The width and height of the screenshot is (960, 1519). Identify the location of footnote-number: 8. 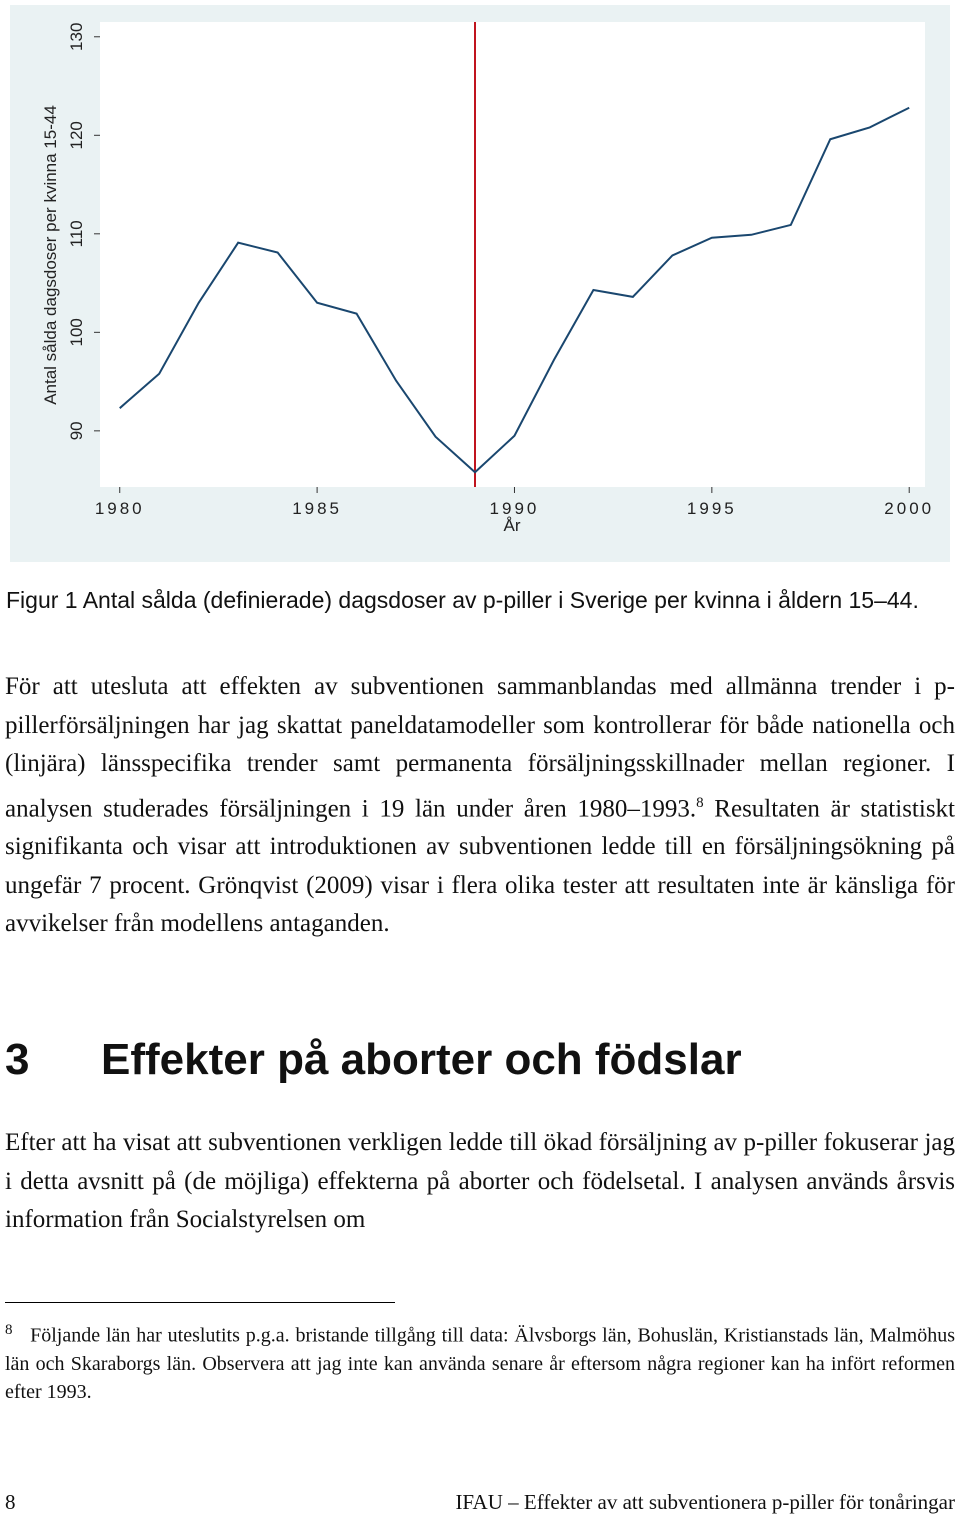
(9, 1330).